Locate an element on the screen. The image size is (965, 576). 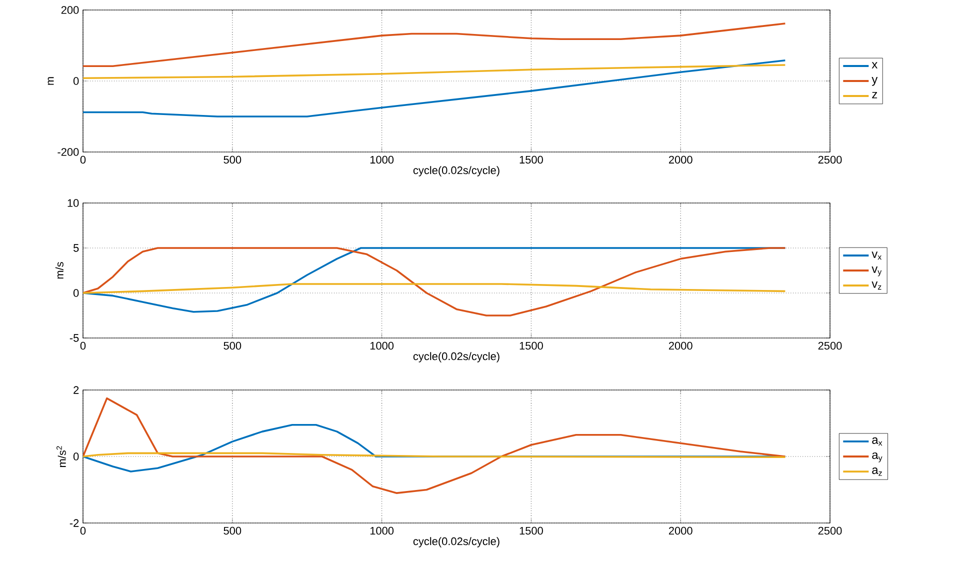
legend-label: x is located at coordinates (875, 65).